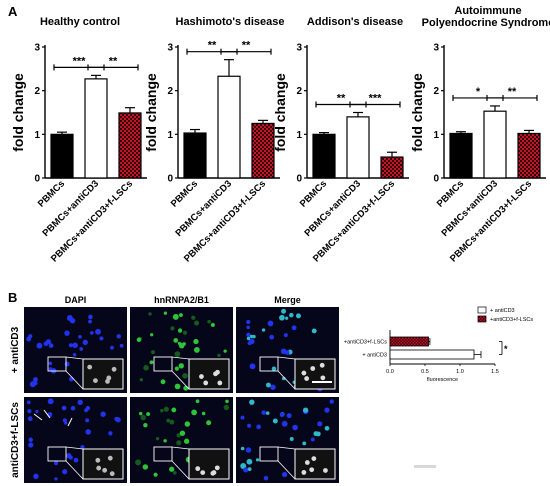  What do you see at coordinates (374, 356) in the screenshot?
I see `y-tick-label: + antiCD3` at bounding box center [374, 356].